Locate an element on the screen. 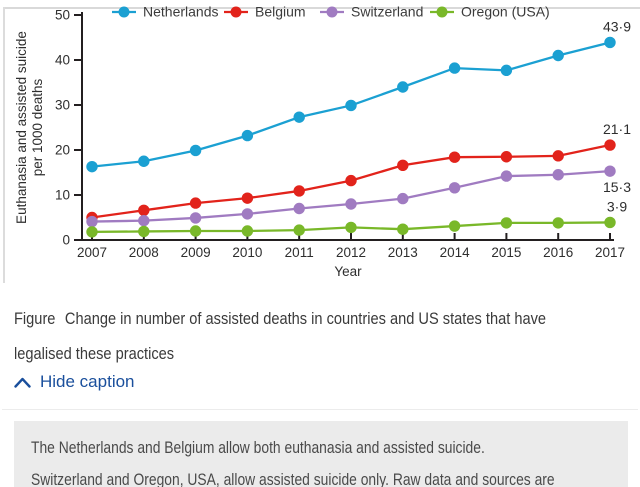 The image size is (640, 487). svg-text: 30 is located at coordinates (62, 105).